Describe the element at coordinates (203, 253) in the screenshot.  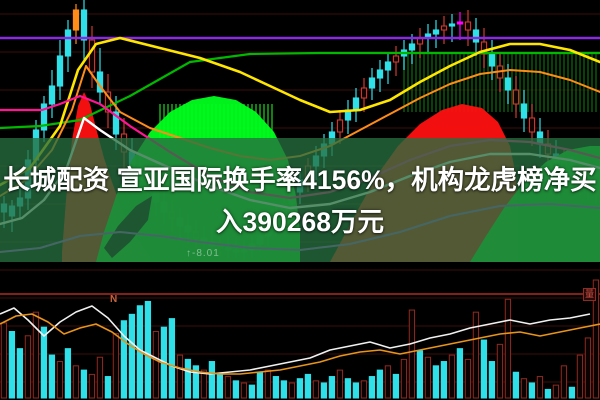
I see `price-marker-annotation: ↑-8.01` at that location.